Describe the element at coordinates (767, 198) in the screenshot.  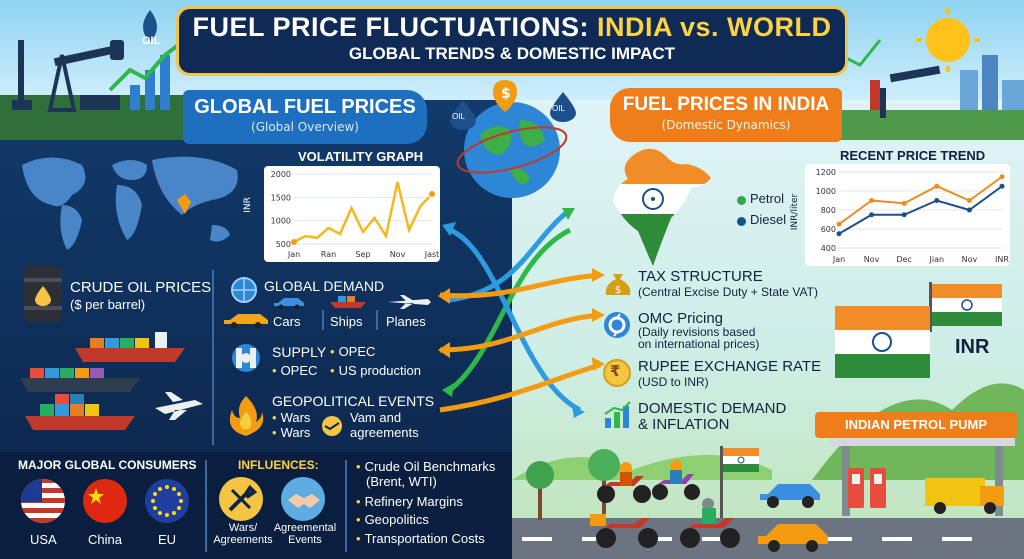
I see `legend-petrol-label: Petrol` at that location.